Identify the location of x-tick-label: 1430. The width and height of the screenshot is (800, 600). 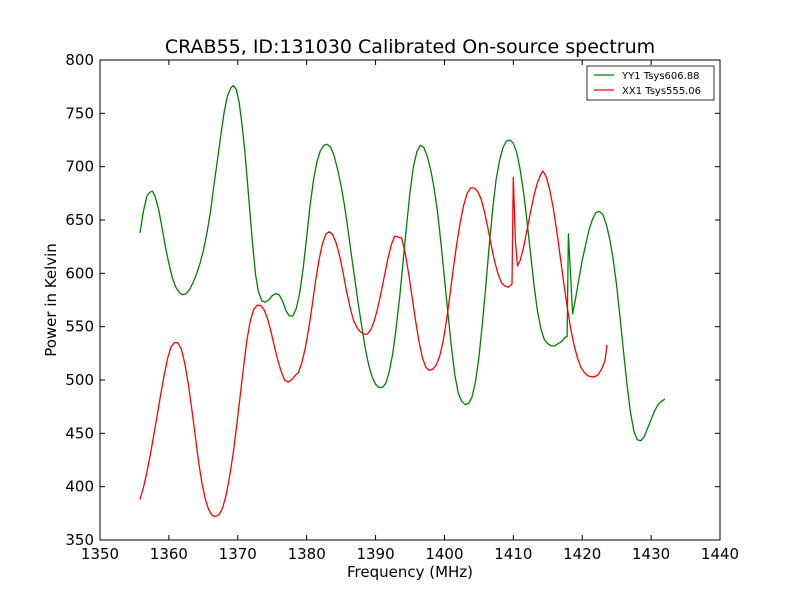
(651, 554).